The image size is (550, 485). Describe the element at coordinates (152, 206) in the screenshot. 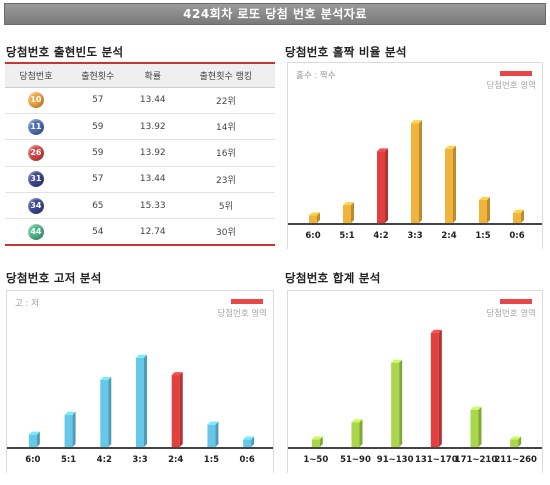

I see `probability-cell: 15.33` at that location.